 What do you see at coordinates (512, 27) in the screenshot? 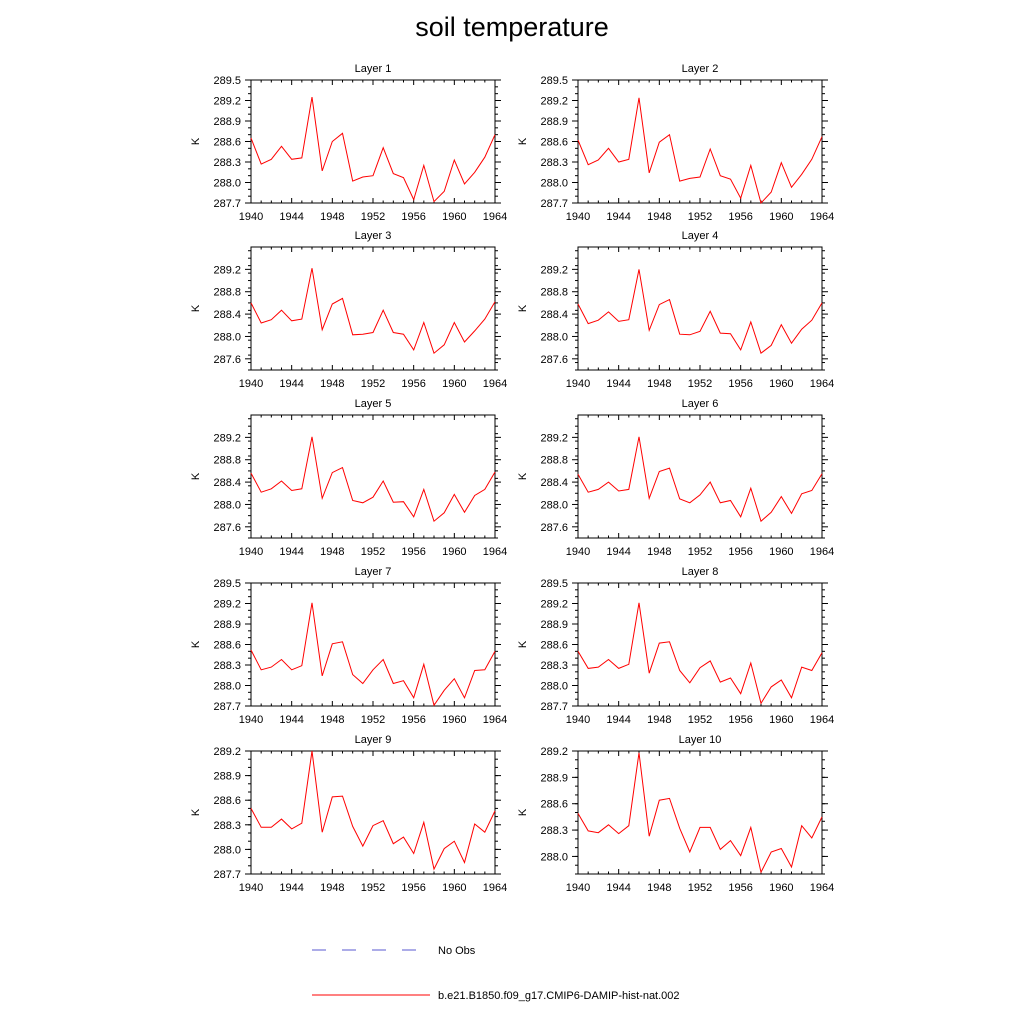
I see `chart-title: soil temperature` at bounding box center [512, 27].